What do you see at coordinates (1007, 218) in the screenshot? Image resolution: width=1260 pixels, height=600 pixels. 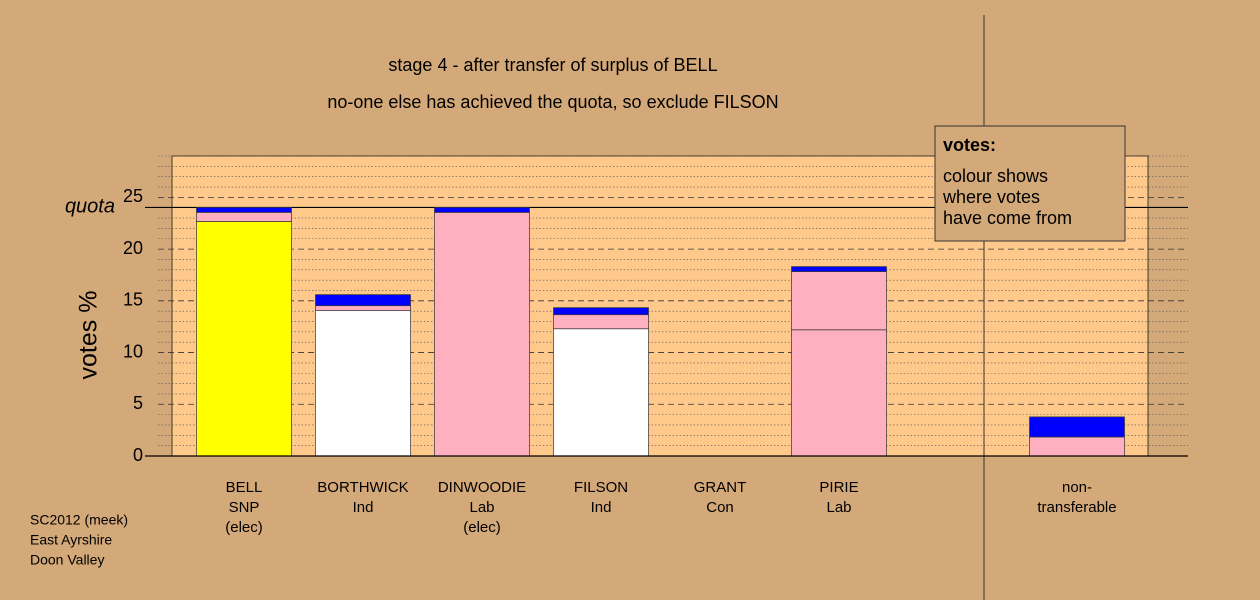 I see `note-line: have come from` at bounding box center [1007, 218].